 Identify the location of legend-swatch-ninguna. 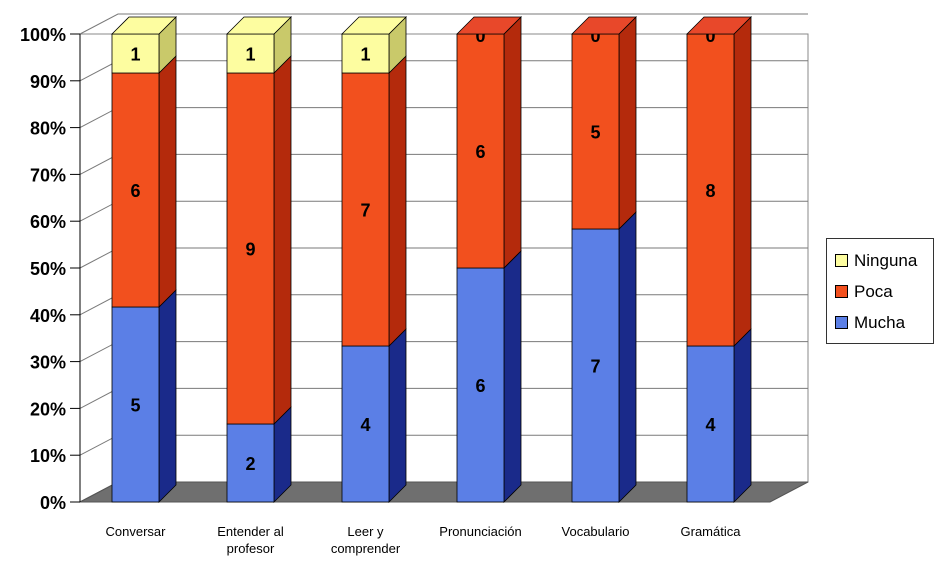
(841, 260).